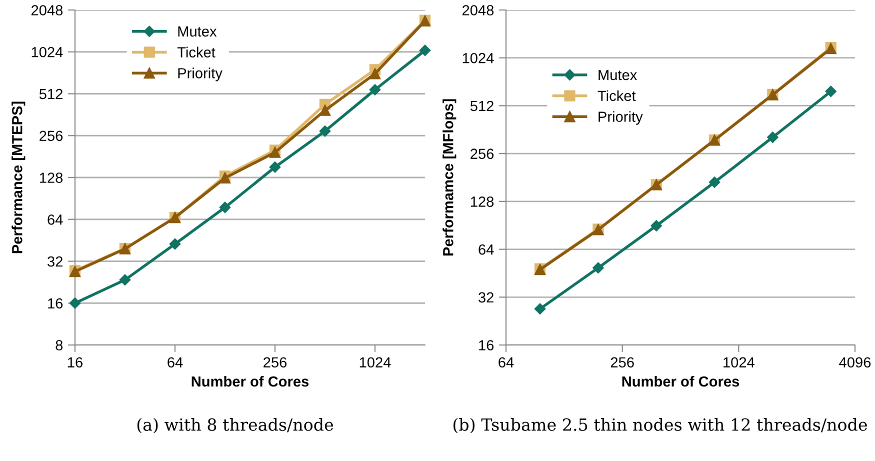  I want to click on x-tick-label: 4096, so click(855, 362).